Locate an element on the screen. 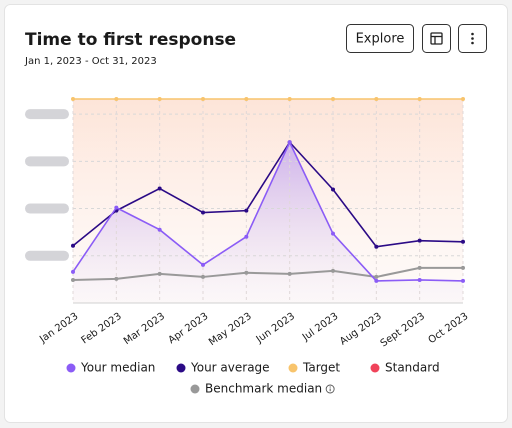  info-icon is located at coordinates (330, 389).